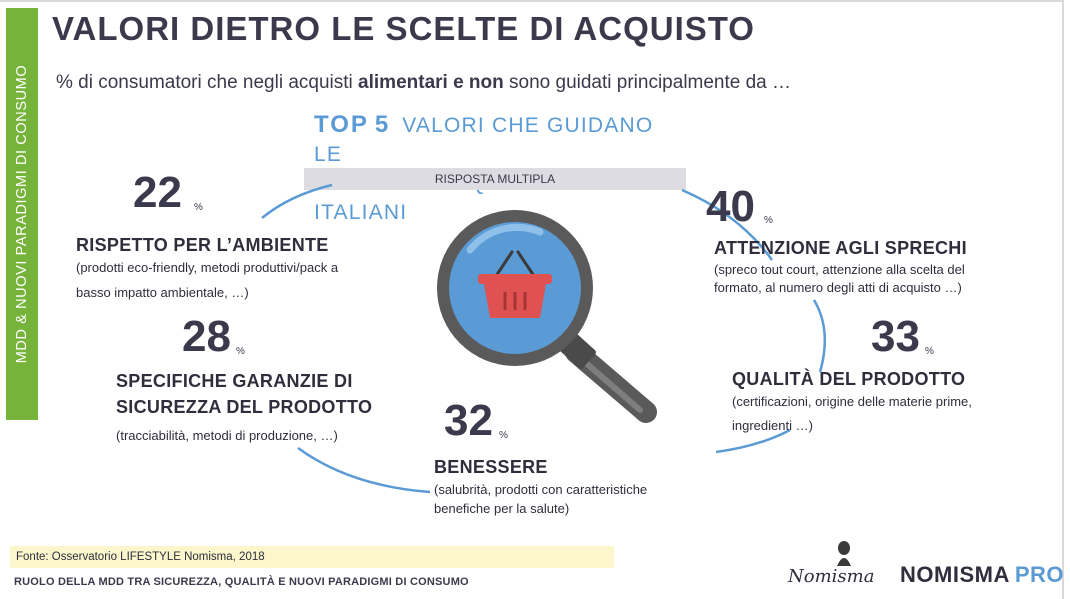 The width and height of the screenshot is (1070, 599). I want to click on page-title: VALORI DIETRO LE SCELTE DI ACQUISTO, so click(403, 28).